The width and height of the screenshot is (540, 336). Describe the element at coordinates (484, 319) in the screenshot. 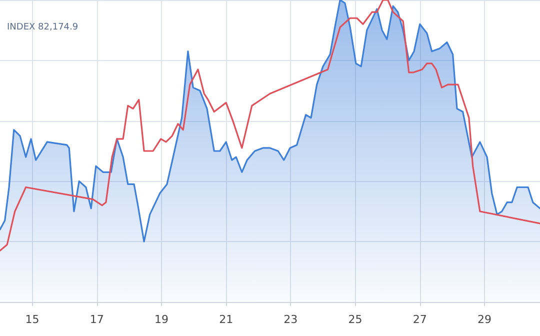

I see `x-tick-label: 29` at that location.